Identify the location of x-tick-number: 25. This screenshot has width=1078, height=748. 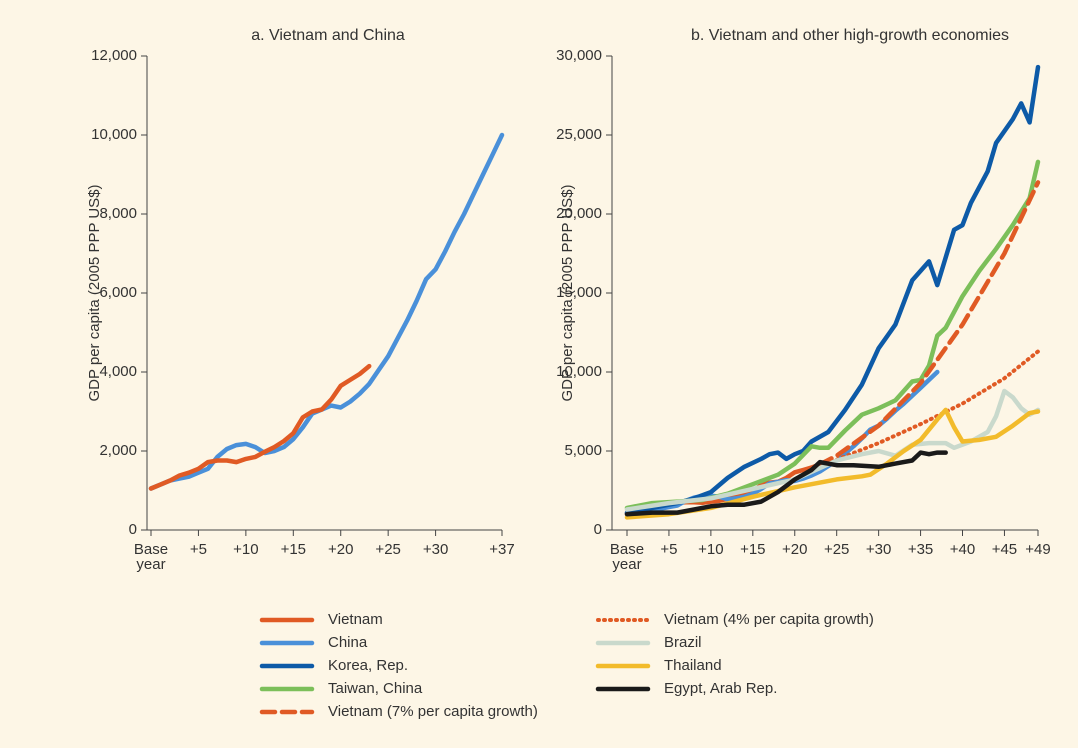
(841, 550).